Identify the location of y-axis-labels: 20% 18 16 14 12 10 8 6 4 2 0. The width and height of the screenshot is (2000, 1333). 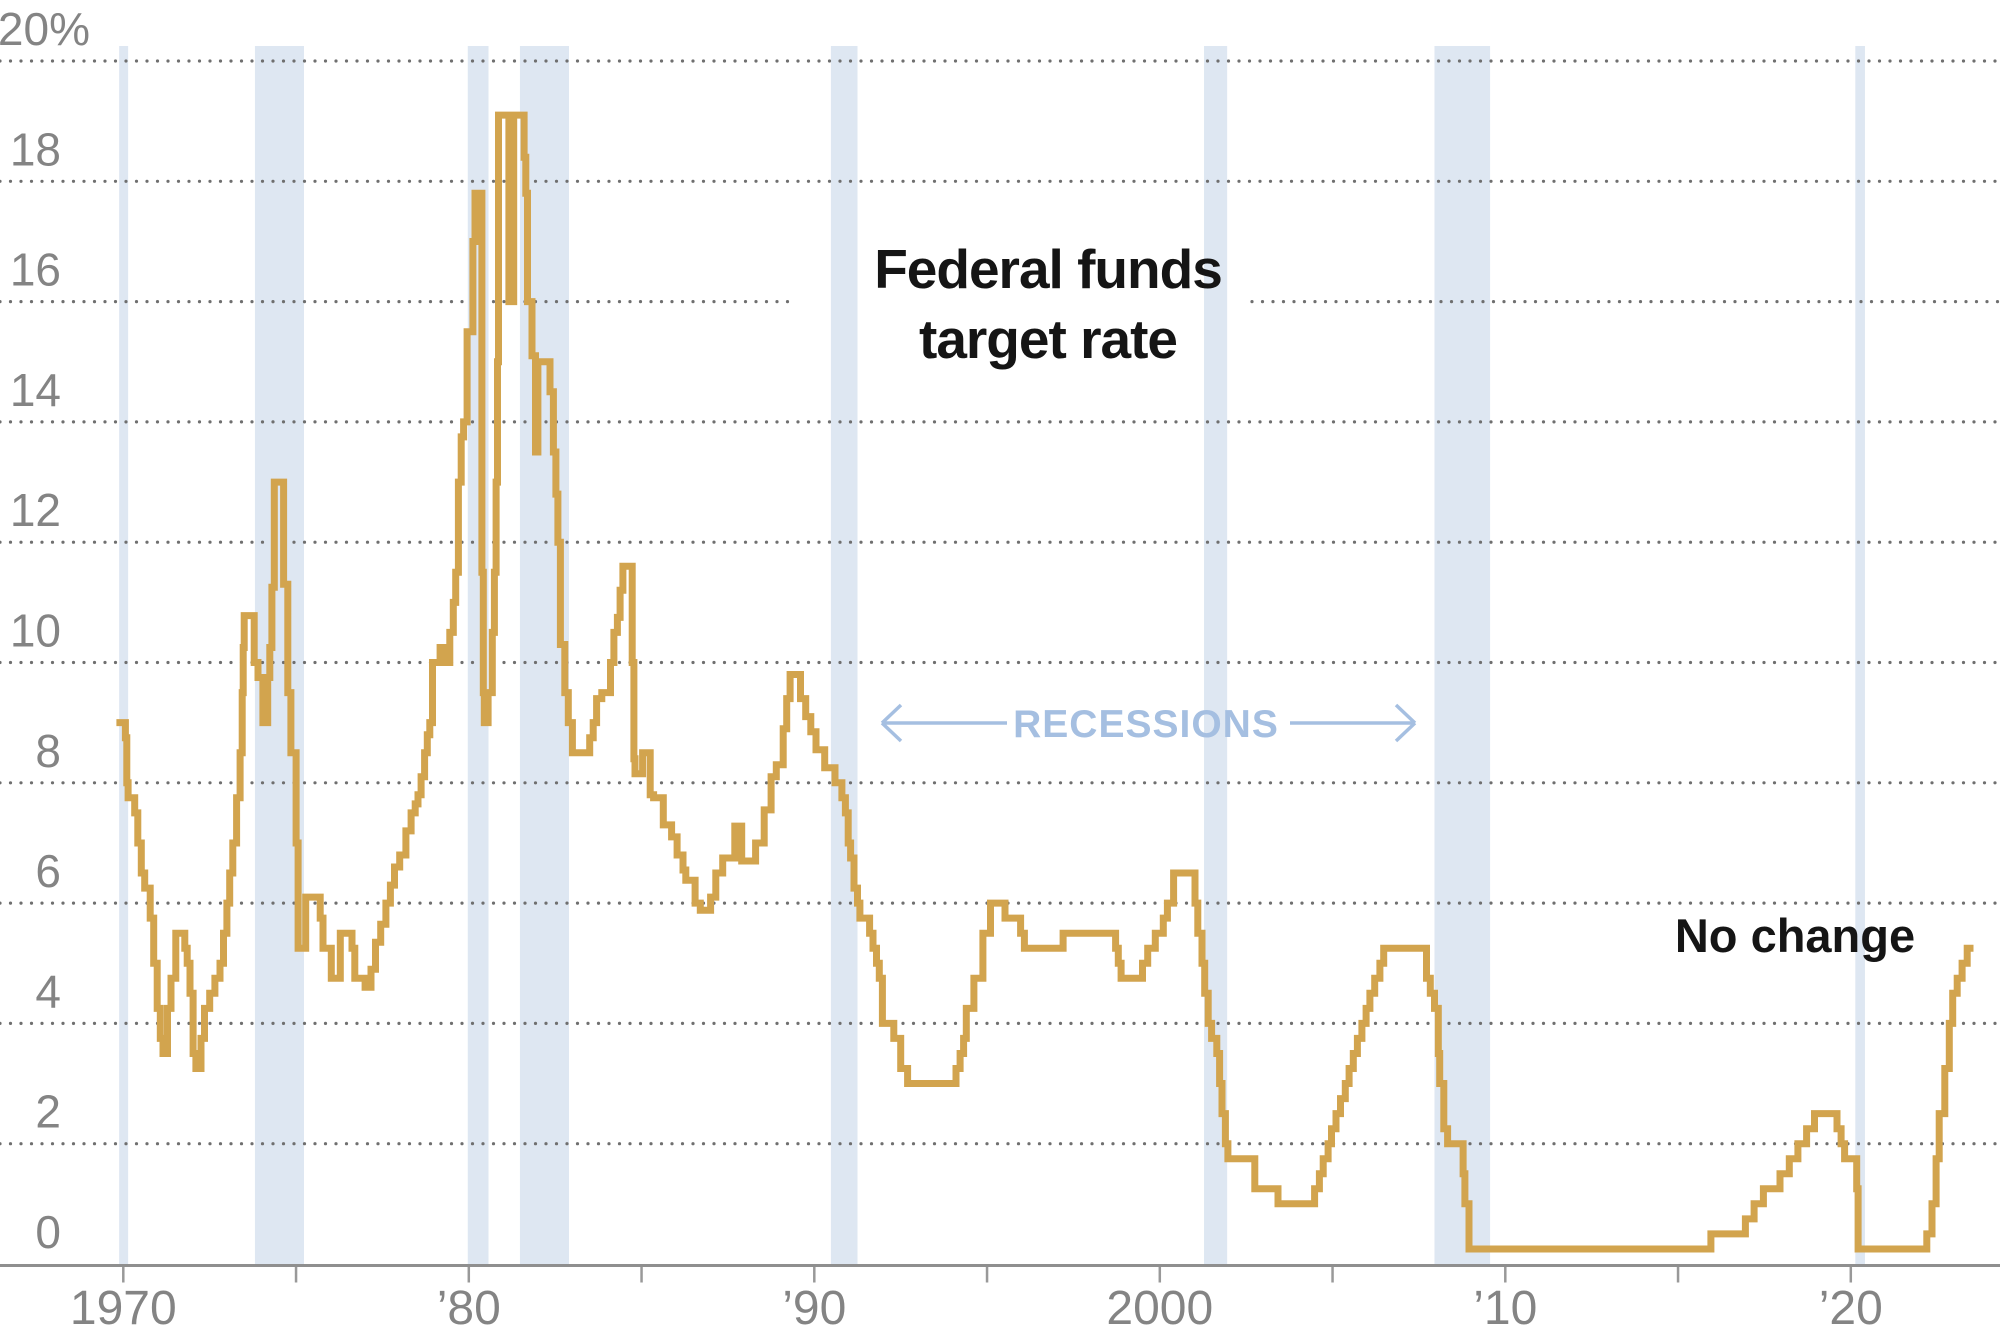
(45, 630).